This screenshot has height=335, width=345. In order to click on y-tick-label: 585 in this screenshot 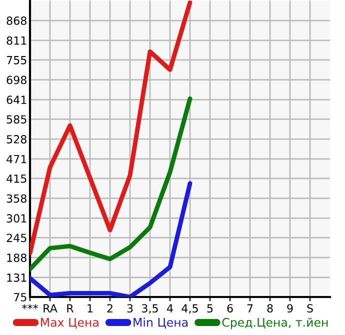, I will do `click(16, 119)`.